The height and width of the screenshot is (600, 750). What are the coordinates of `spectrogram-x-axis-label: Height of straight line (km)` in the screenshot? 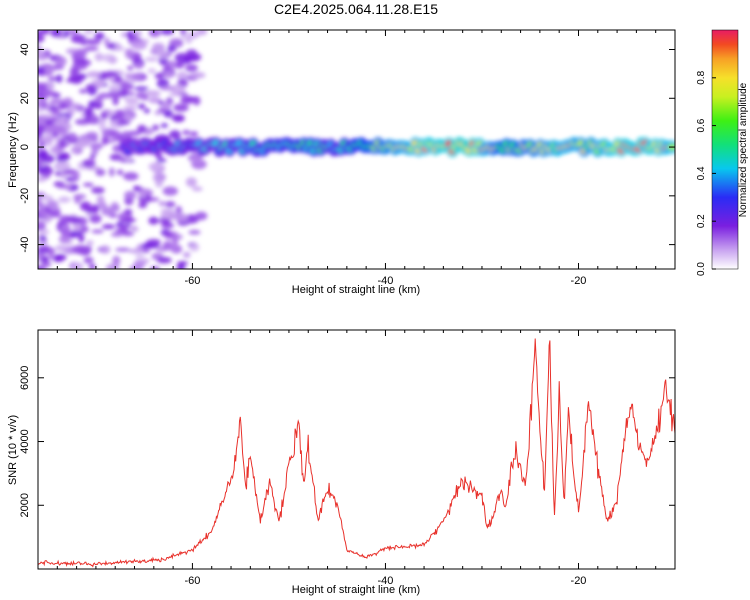 It's located at (356, 290).